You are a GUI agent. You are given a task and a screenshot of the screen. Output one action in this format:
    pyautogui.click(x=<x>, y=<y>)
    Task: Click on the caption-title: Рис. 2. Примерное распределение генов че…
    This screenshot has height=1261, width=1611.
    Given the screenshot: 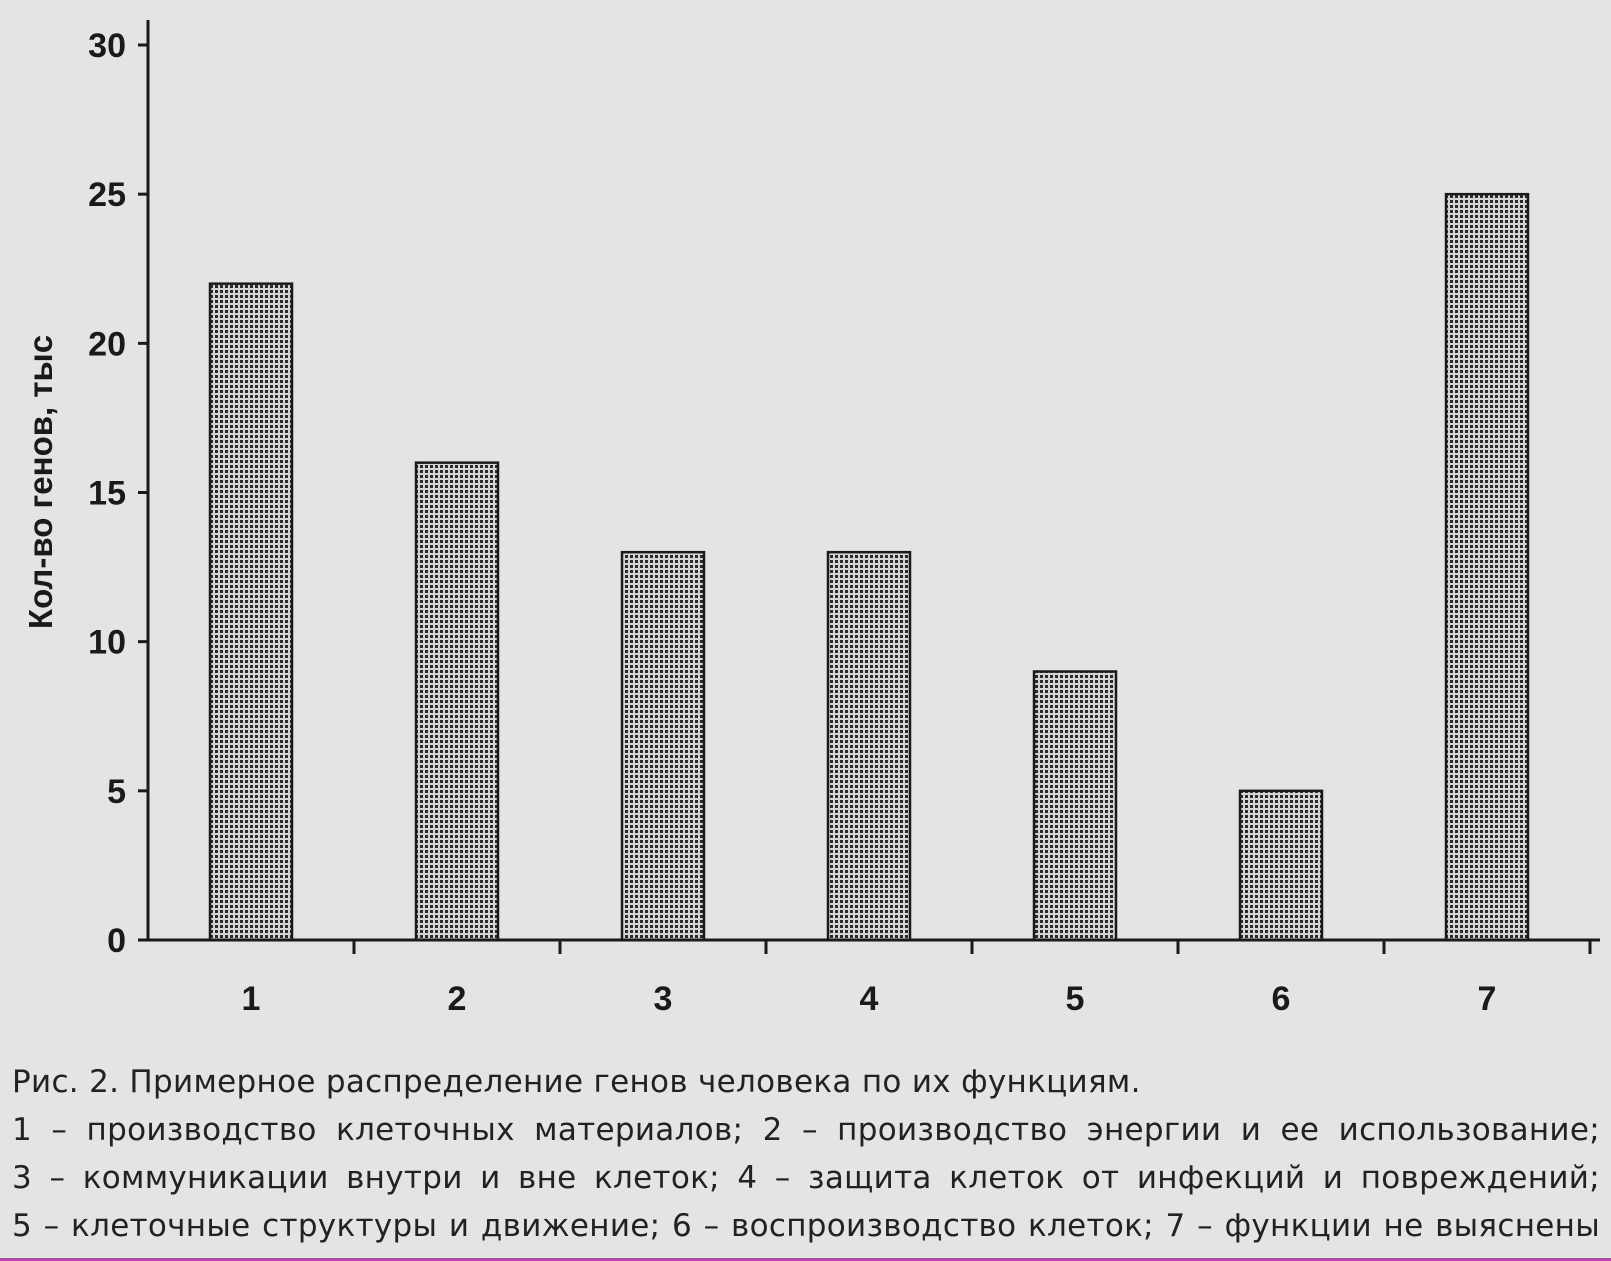 What is the action you would take?
    pyautogui.click(x=576, y=1082)
    